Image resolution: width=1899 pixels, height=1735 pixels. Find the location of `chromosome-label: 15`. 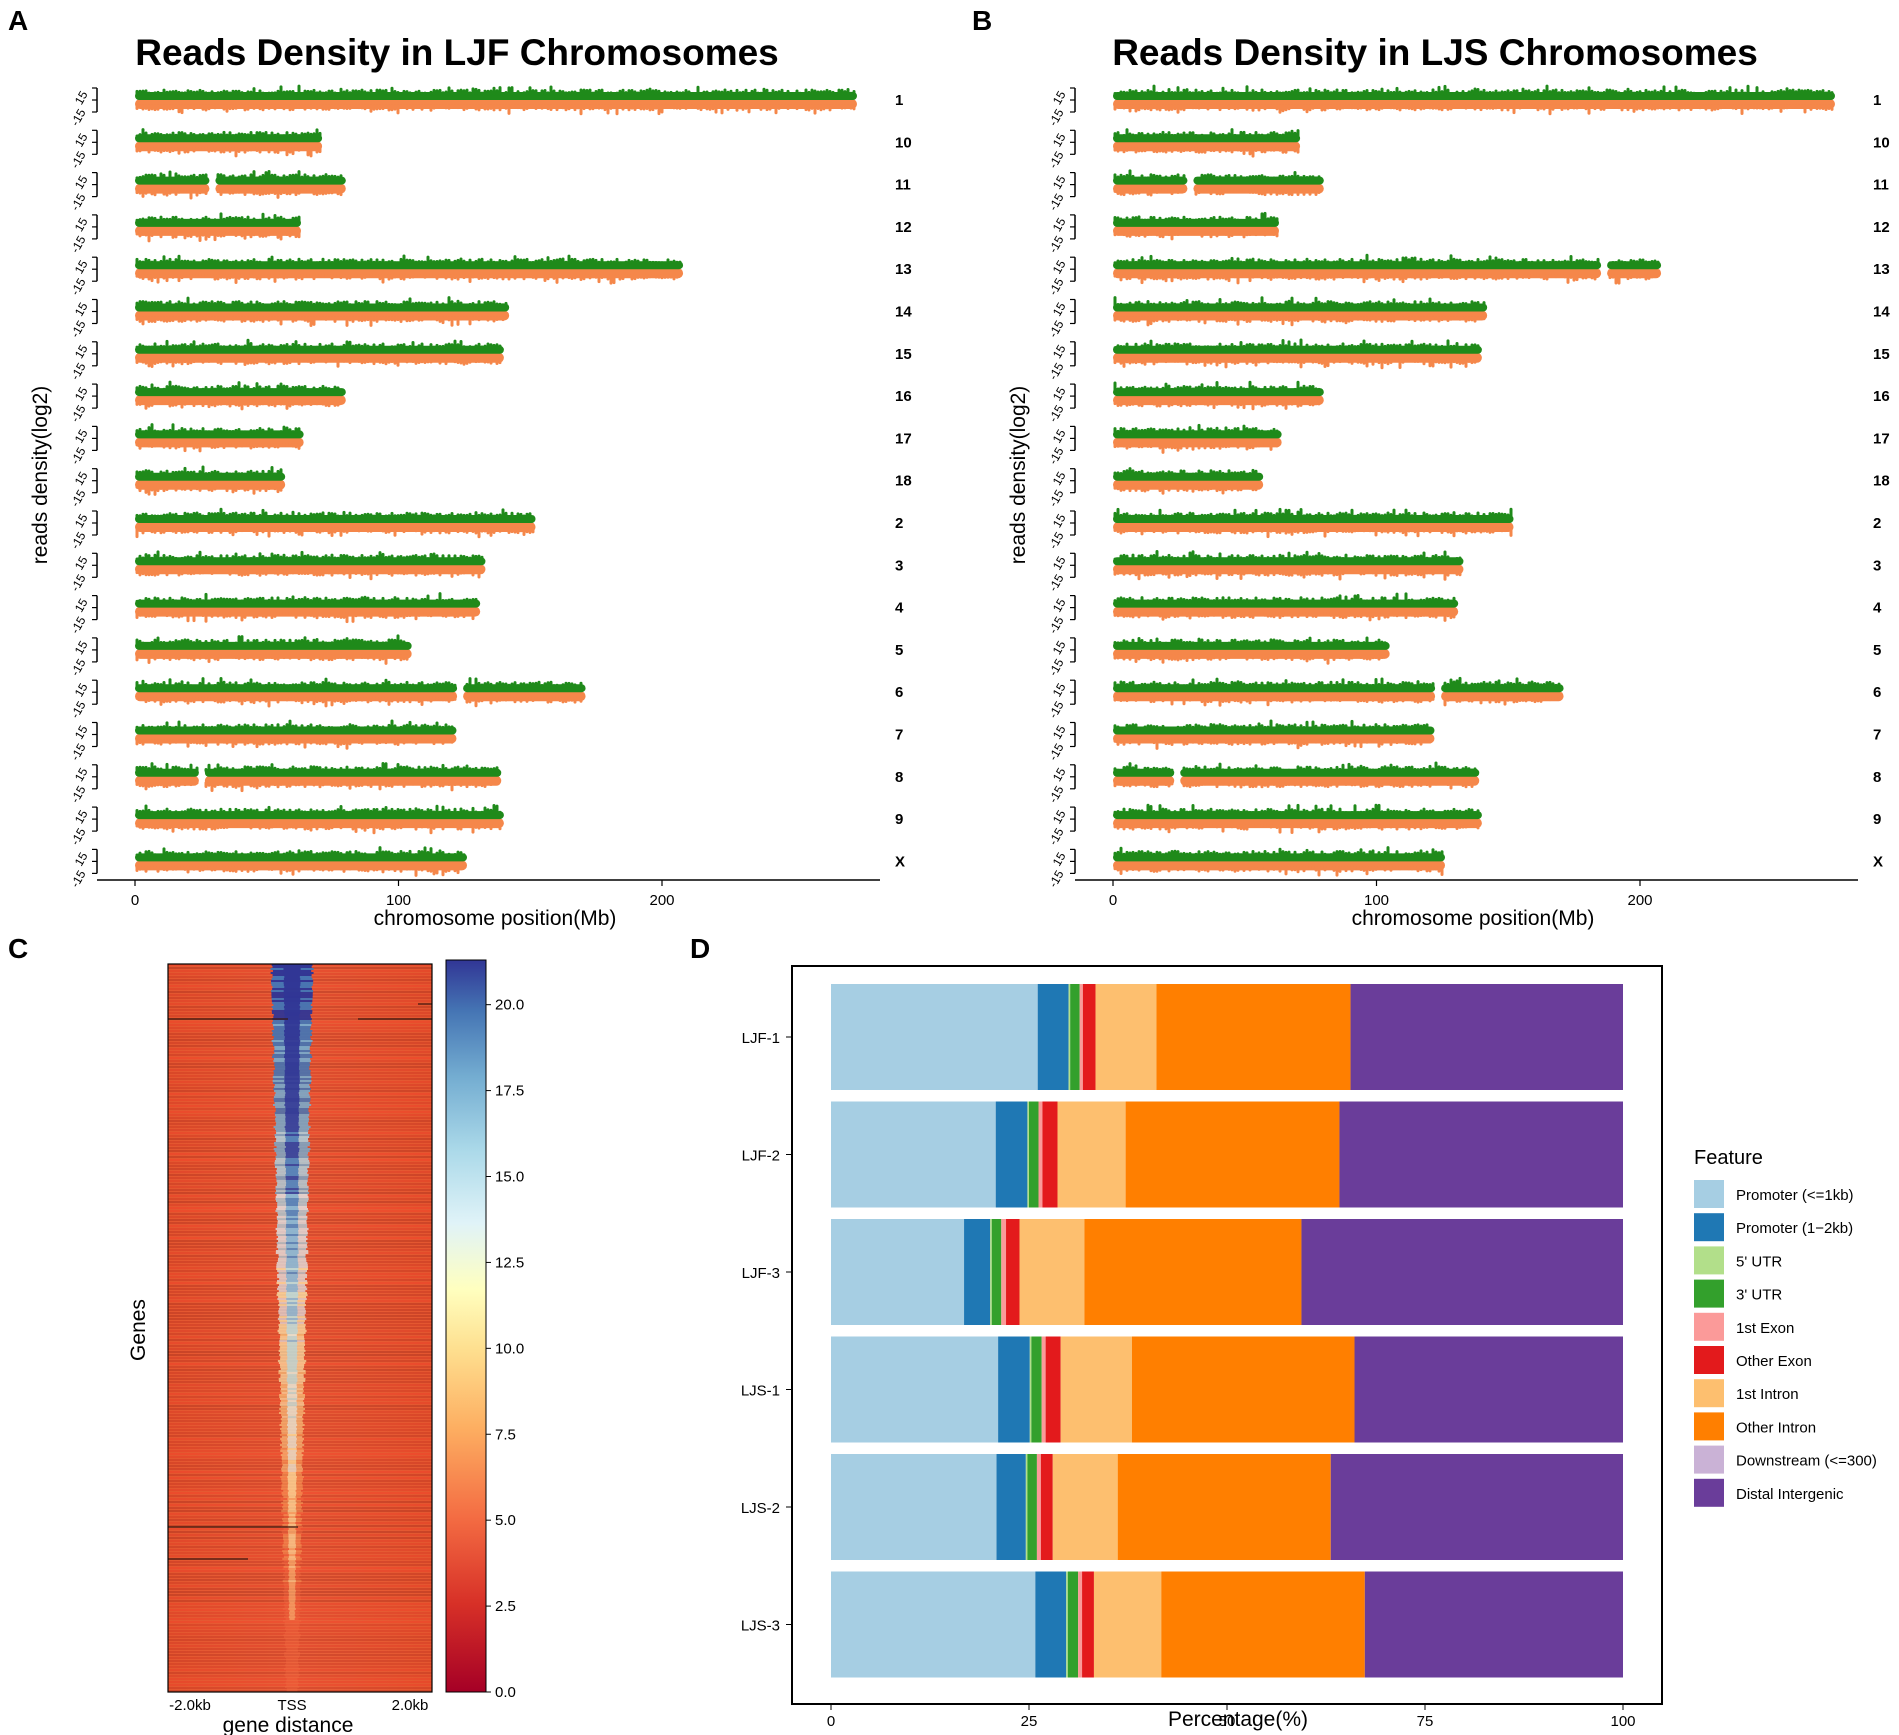

chromosome-label: 15 is located at coordinates (1881, 354).